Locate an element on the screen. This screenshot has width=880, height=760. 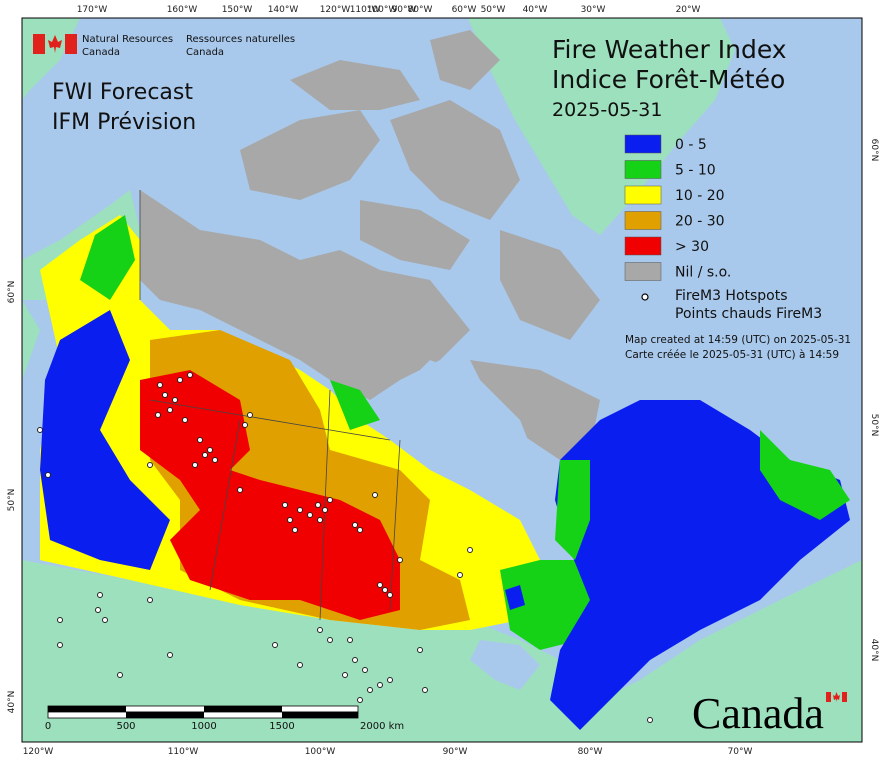
agency-en: Natural Resources is located at coordinates (127, 39).